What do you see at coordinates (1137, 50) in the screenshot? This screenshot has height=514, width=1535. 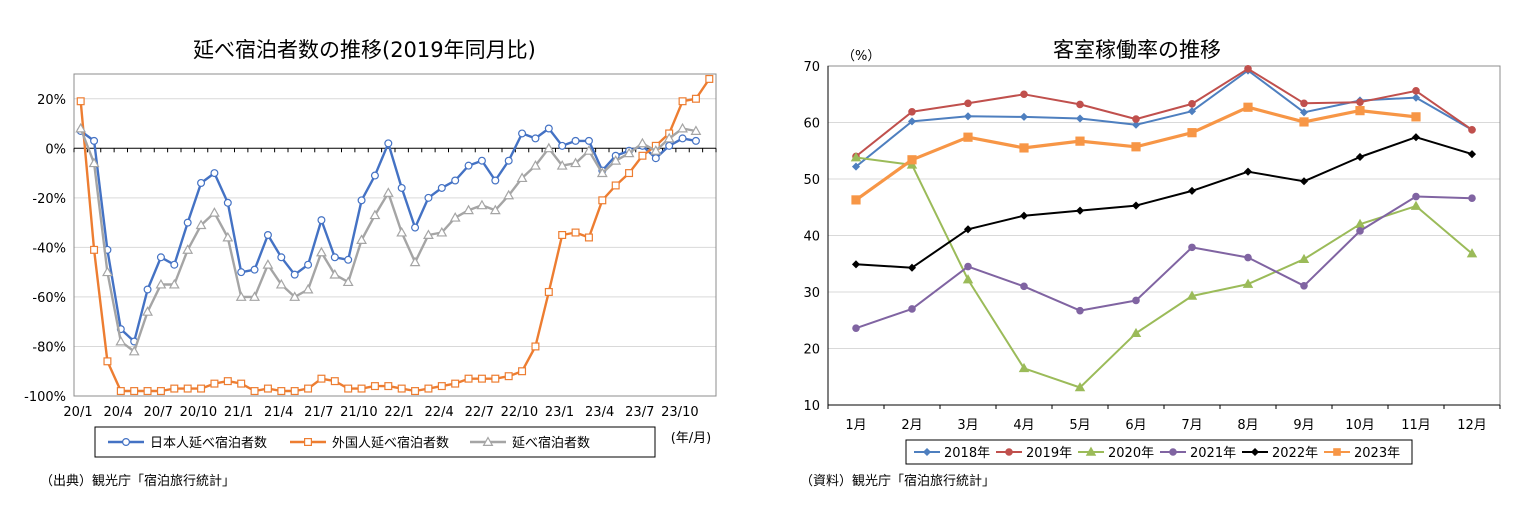 I see `right-chart-title: 客室稼働率の推移` at bounding box center [1137, 50].